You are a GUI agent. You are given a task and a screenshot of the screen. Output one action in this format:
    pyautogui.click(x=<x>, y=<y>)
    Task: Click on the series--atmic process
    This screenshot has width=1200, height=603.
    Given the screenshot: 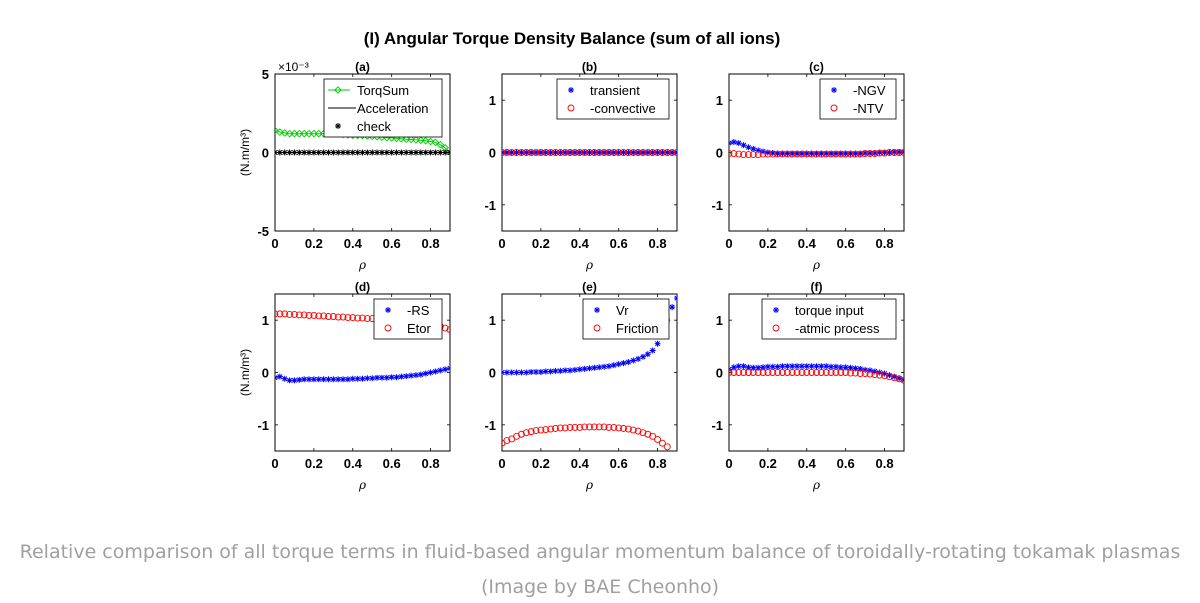 What is the action you would take?
    pyautogui.click(x=816, y=376)
    